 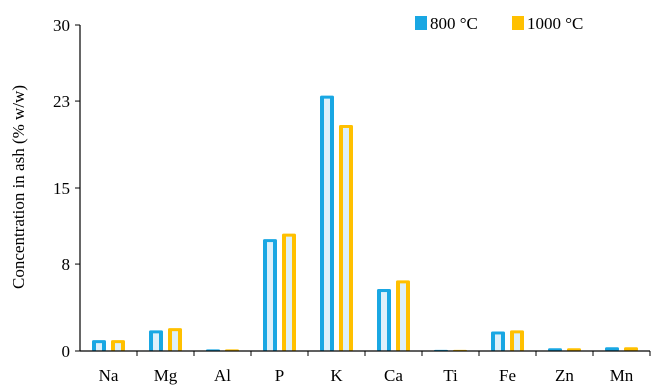 I want to click on x-axis-ticks: Na Mg Al P K Ca Ti Fe Zn Mn, so click(x=375, y=368).